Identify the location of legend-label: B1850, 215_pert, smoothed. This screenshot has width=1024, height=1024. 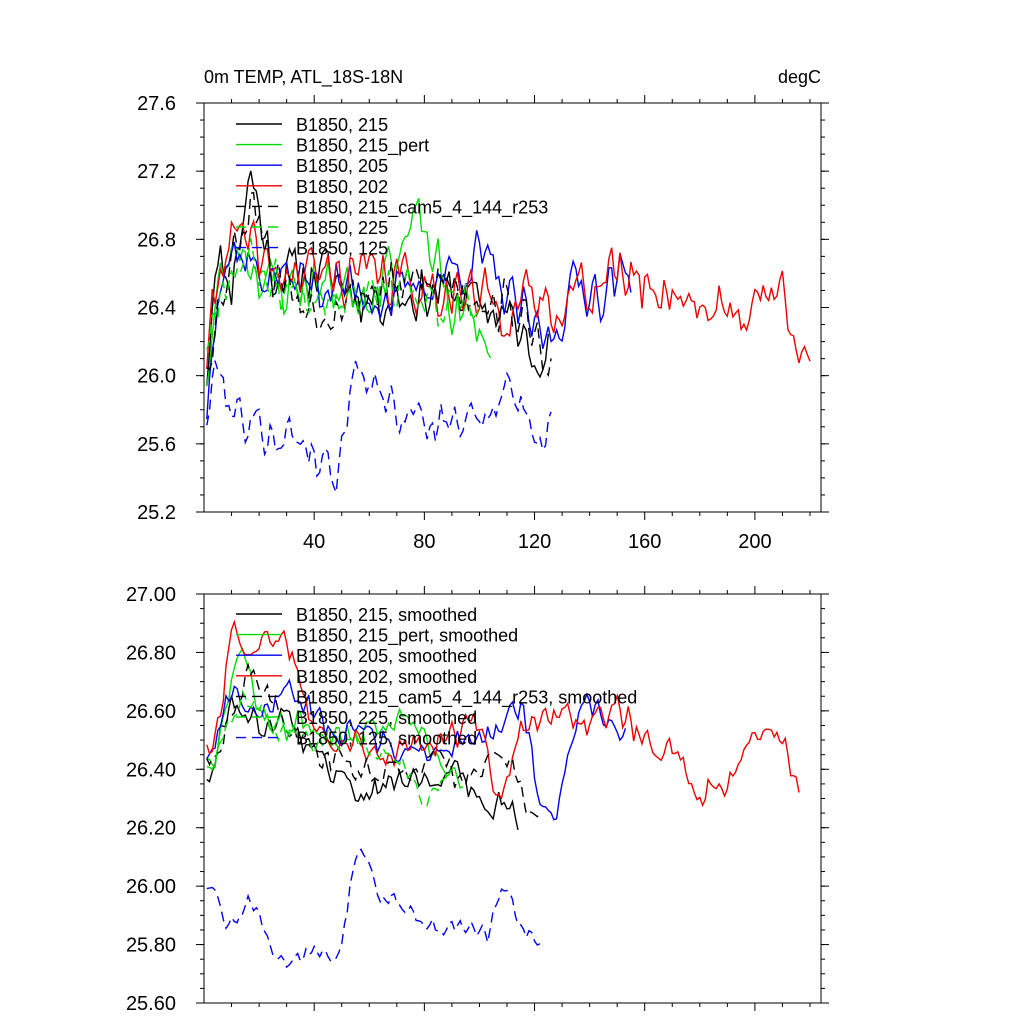
(407, 636).